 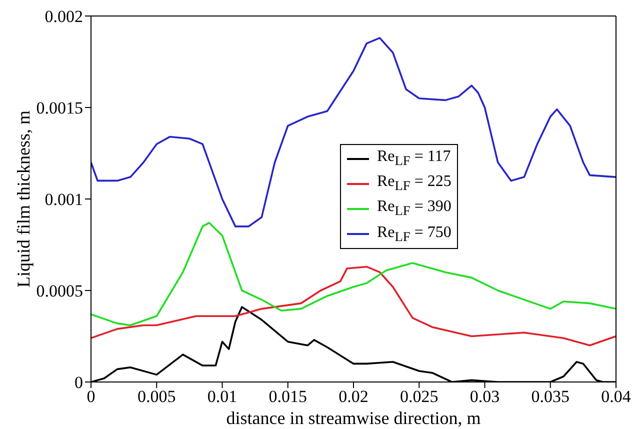 What do you see at coordinates (222, 396) in the screenshot?
I see `x-tick-label: 0.01` at bounding box center [222, 396].